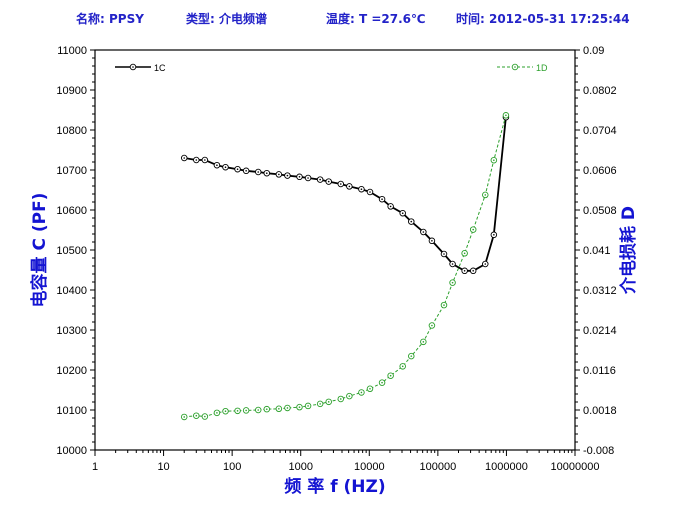 The image size is (694, 529). What do you see at coordinates (599, 371) in the screenshot?
I see `y-right-tick-label: 0.0116` at bounding box center [599, 371].